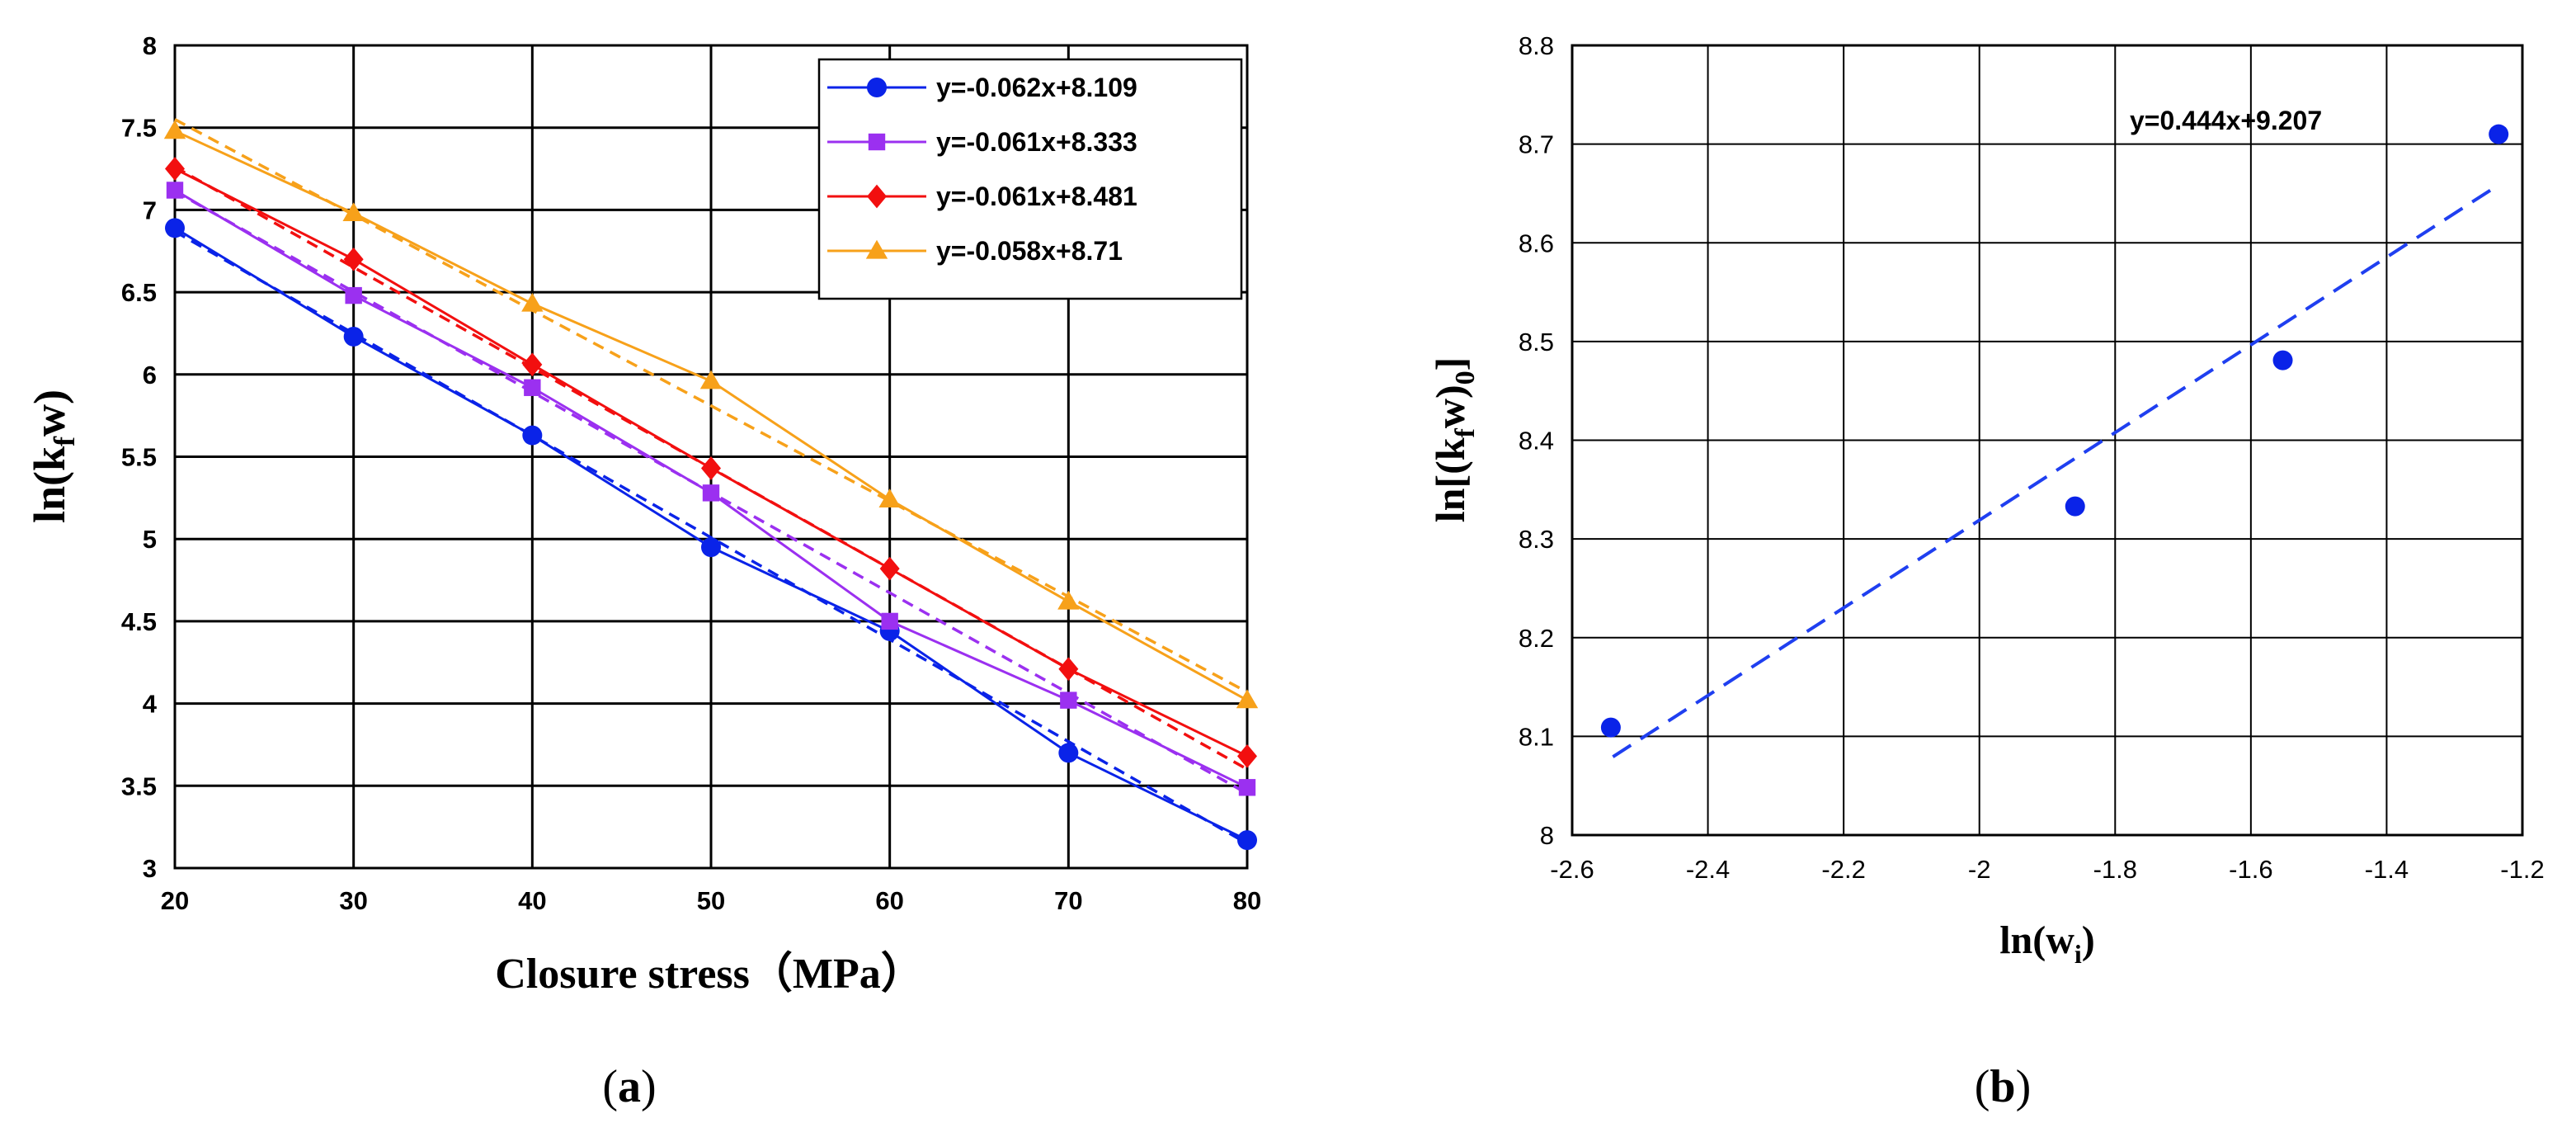 This screenshot has height=1128, width=2576. I want to click on chart-b-x-axis-title: ln(wi), so click(2047, 943).